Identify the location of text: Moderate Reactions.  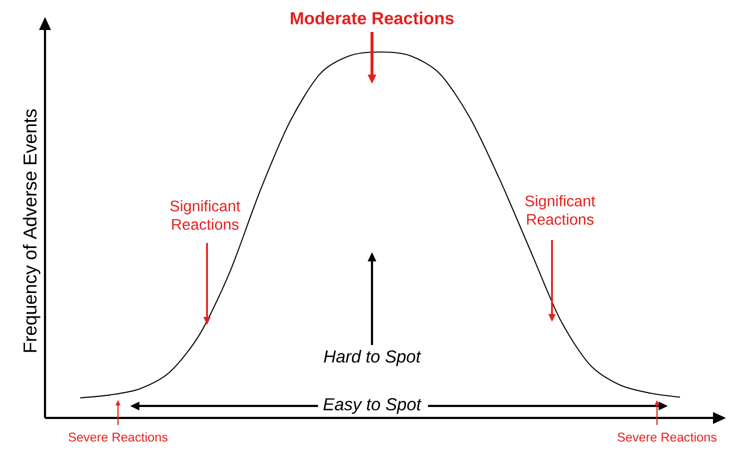
(372, 18).